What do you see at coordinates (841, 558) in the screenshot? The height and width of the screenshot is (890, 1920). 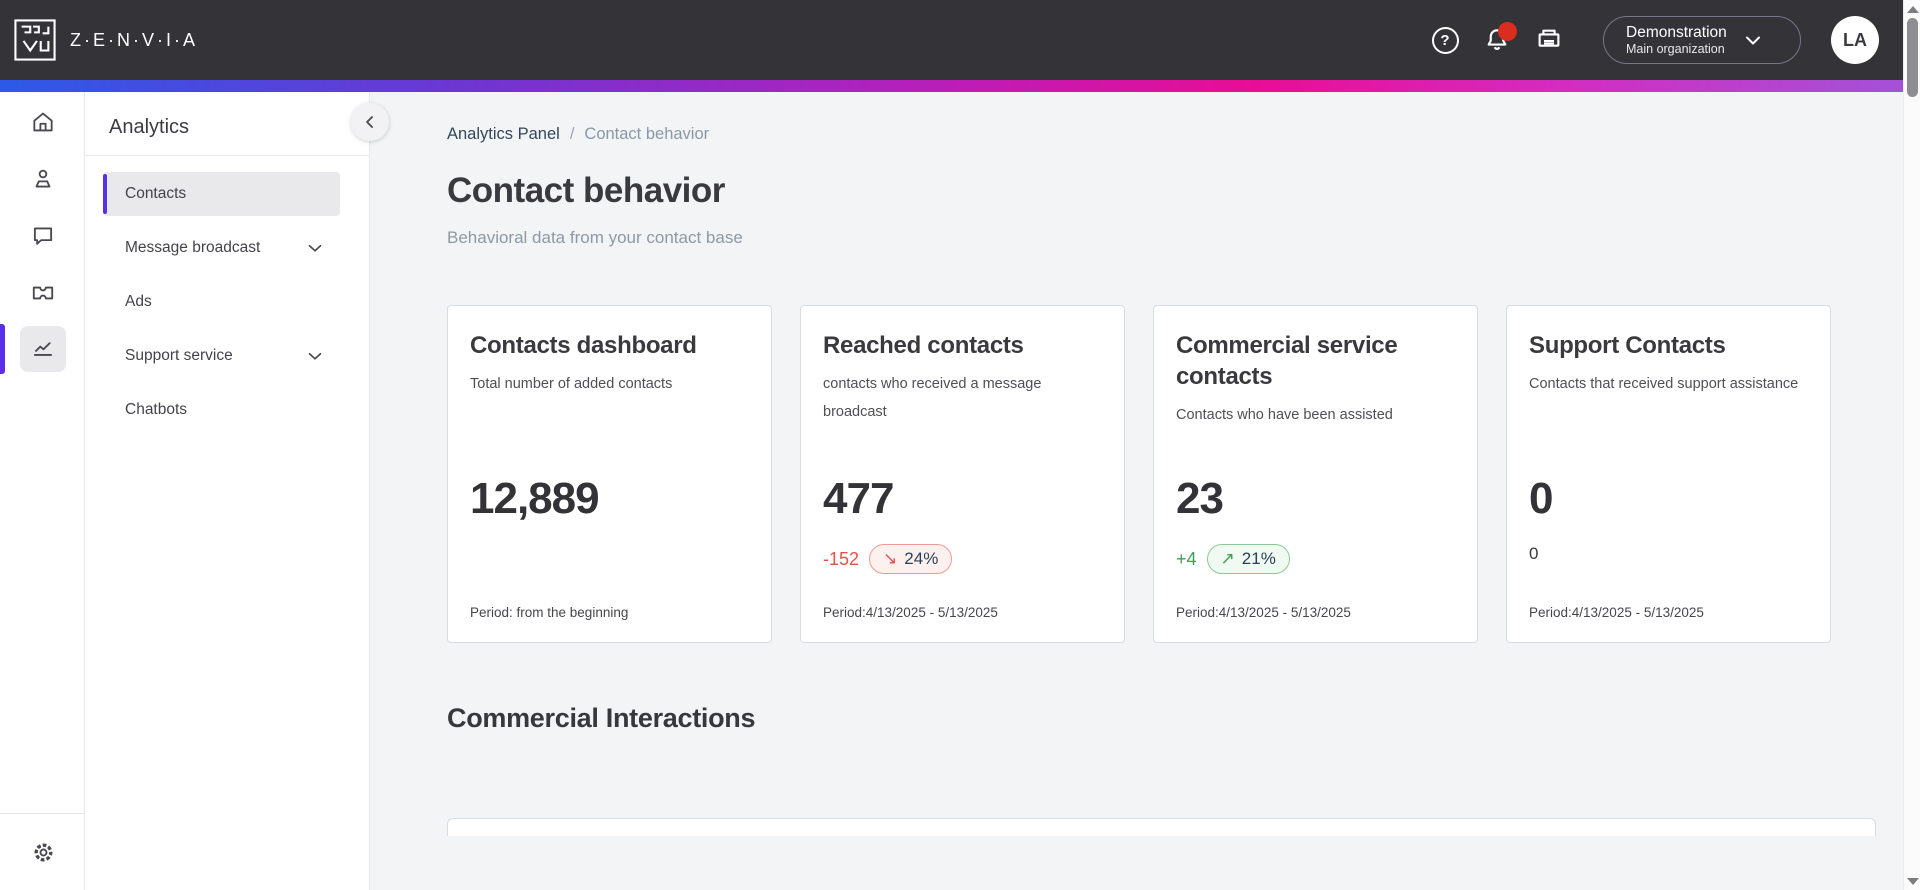 I see `delta-value: -152` at bounding box center [841, 558].